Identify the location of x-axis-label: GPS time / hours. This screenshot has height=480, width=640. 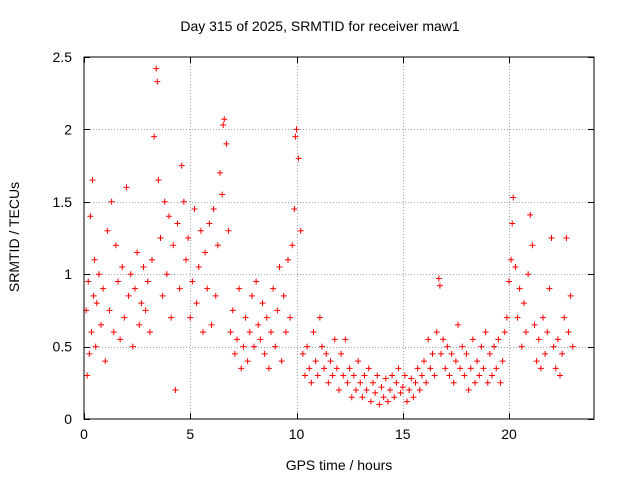
(339, 465).